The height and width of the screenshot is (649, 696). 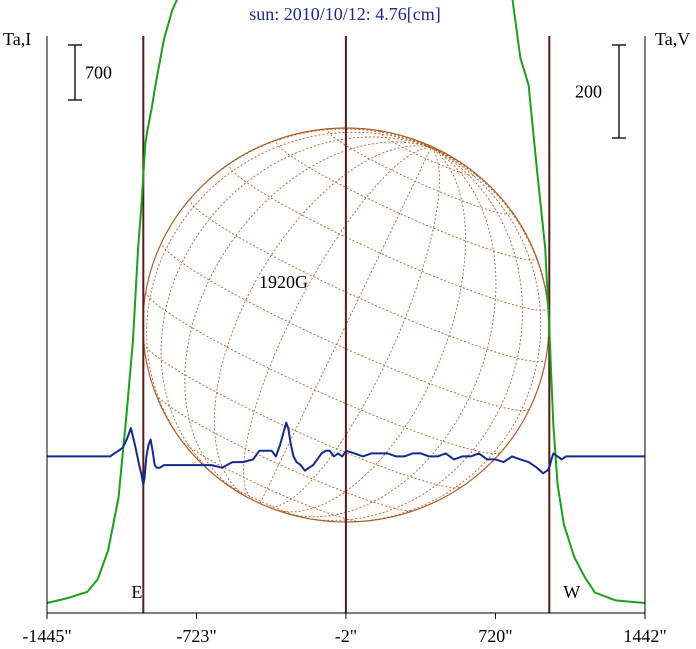 I want to click on x-tick-label: 720", so click(x=495, y=636).